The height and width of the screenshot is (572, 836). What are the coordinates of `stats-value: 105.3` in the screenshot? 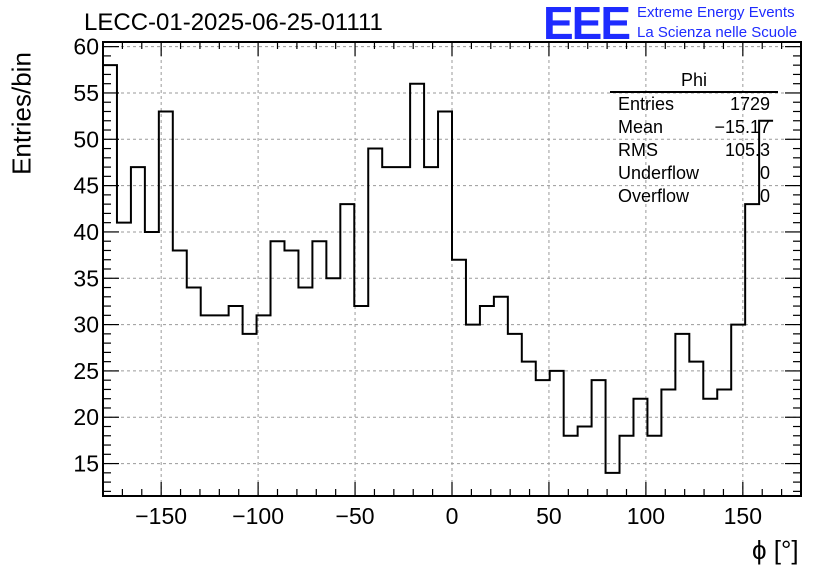 It's located at (747, 150).